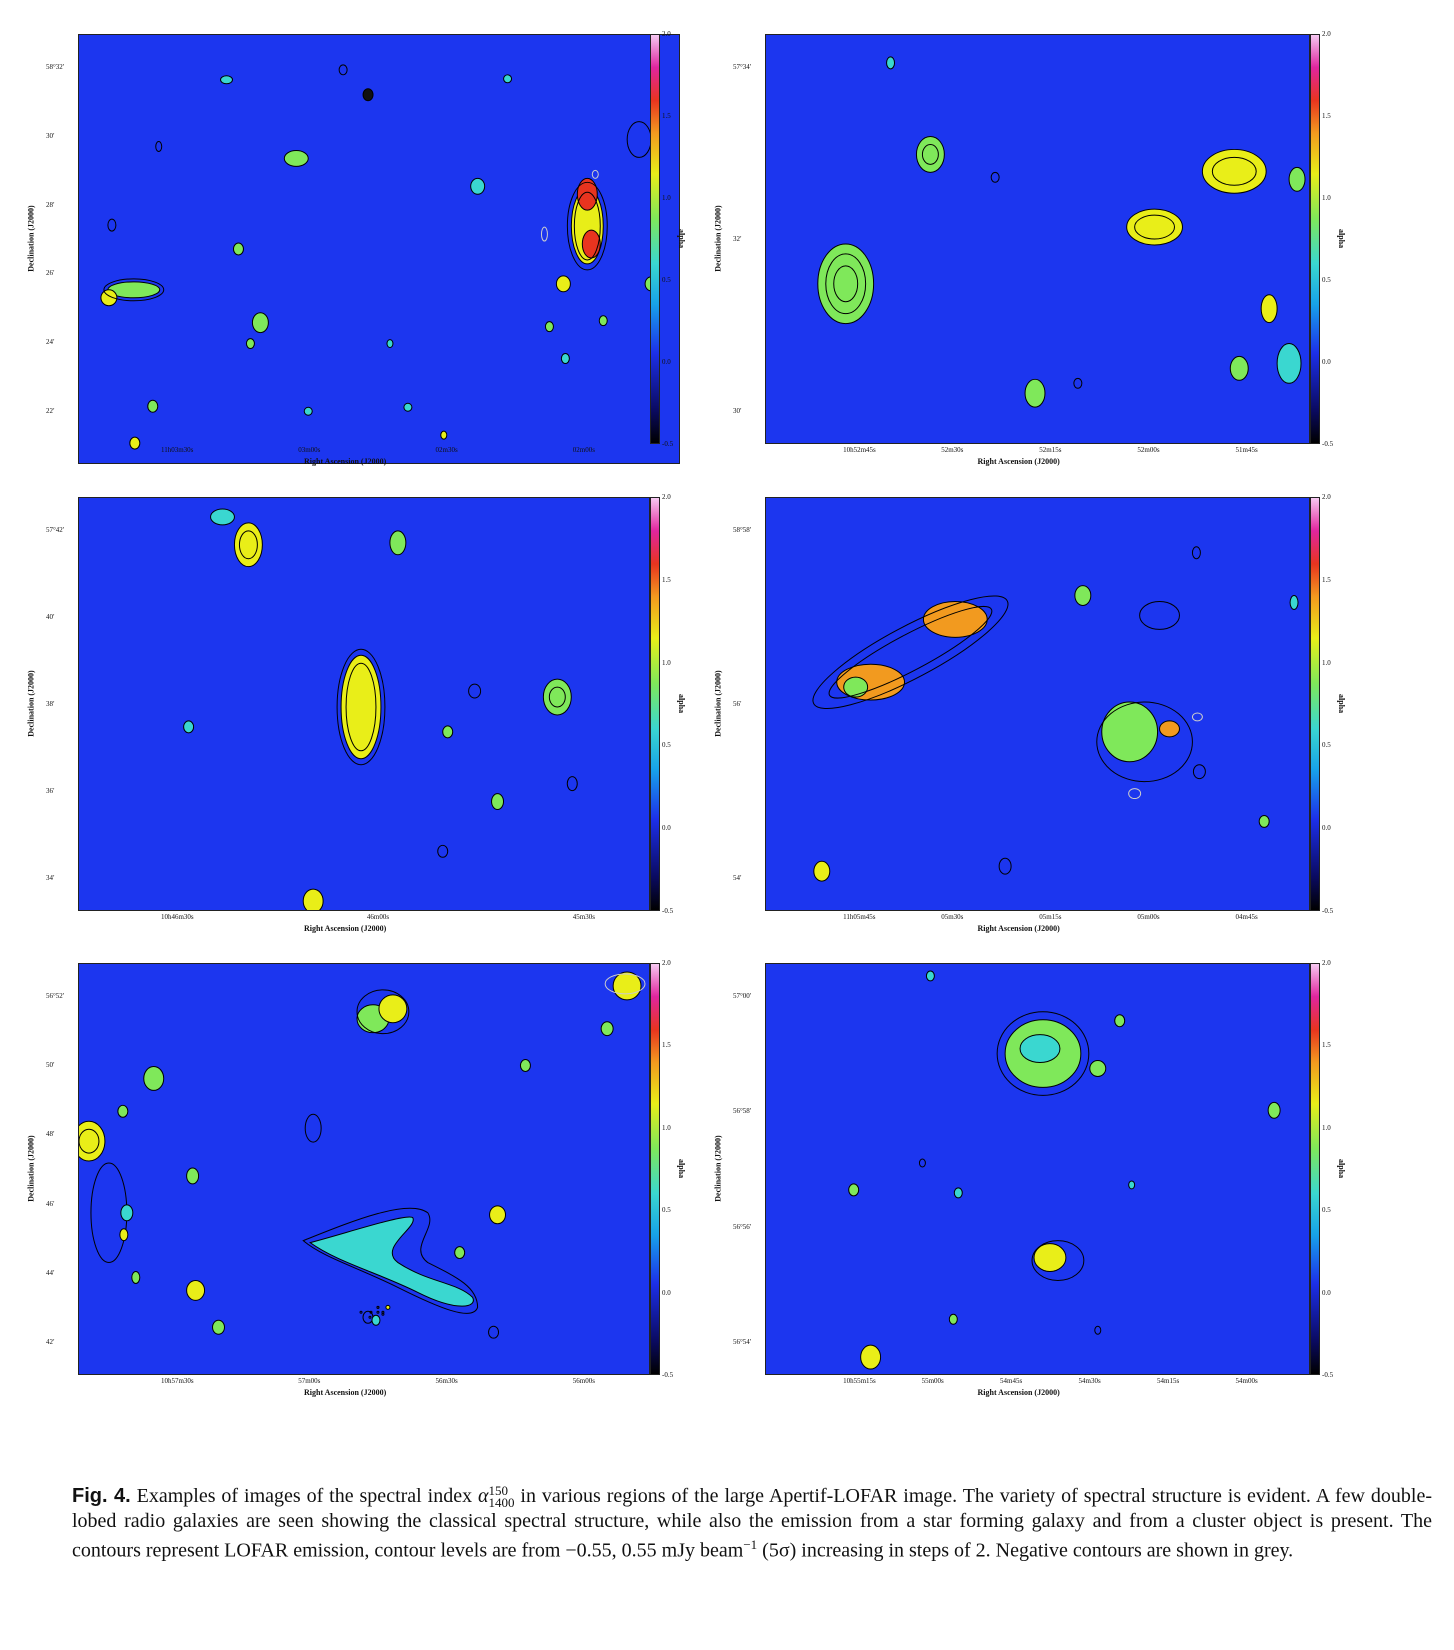 Image resolution: width=1454 pixels, height=1650 pixels. What do you see at coordinates (742, 1226) in the screenshot?
I see `dec-tick-label: 56°56′` at bounding box center [742, 1226].